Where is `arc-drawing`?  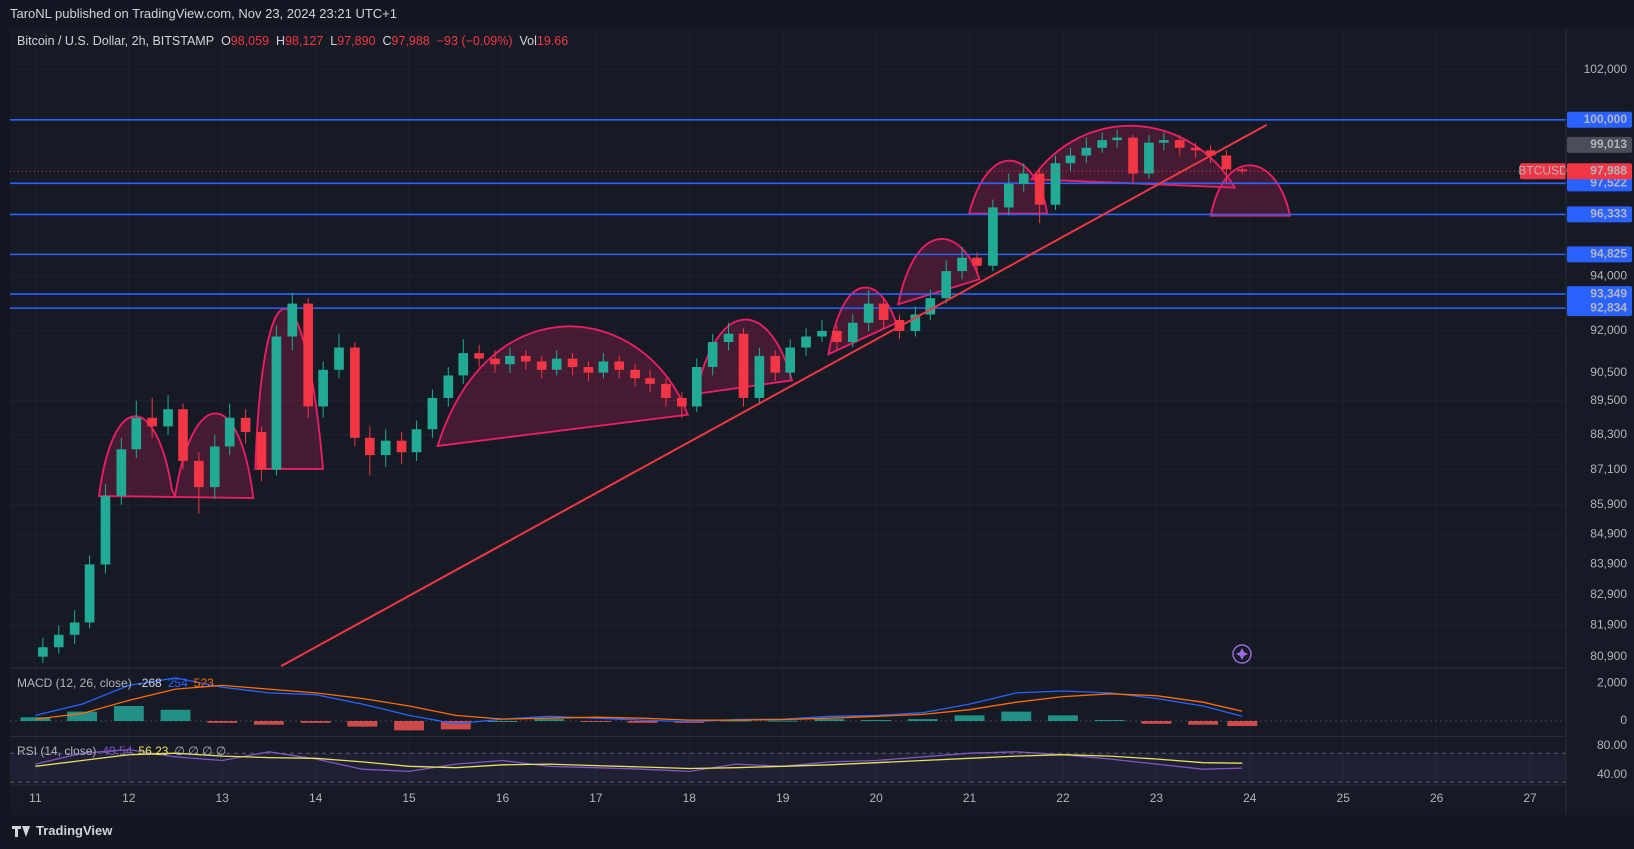
arc-drawing is located at coordinates (563, 386).